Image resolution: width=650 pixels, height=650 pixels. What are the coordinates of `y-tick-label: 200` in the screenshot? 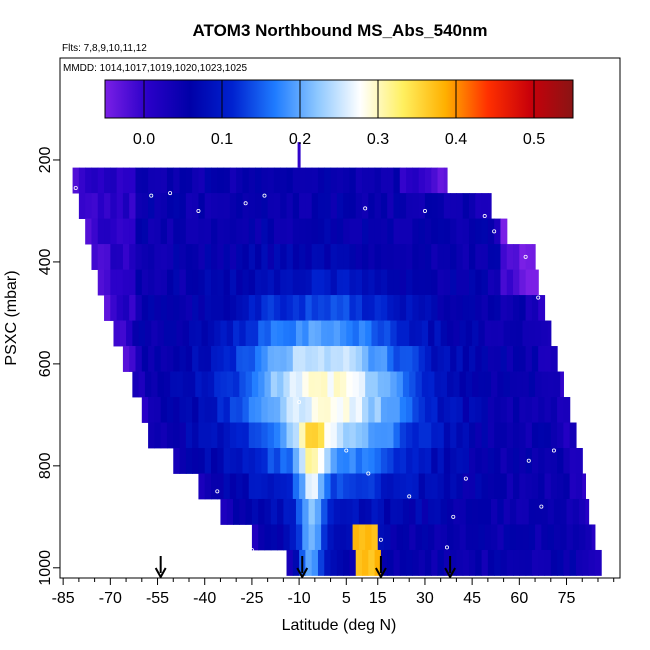 It's located at (45, 160).